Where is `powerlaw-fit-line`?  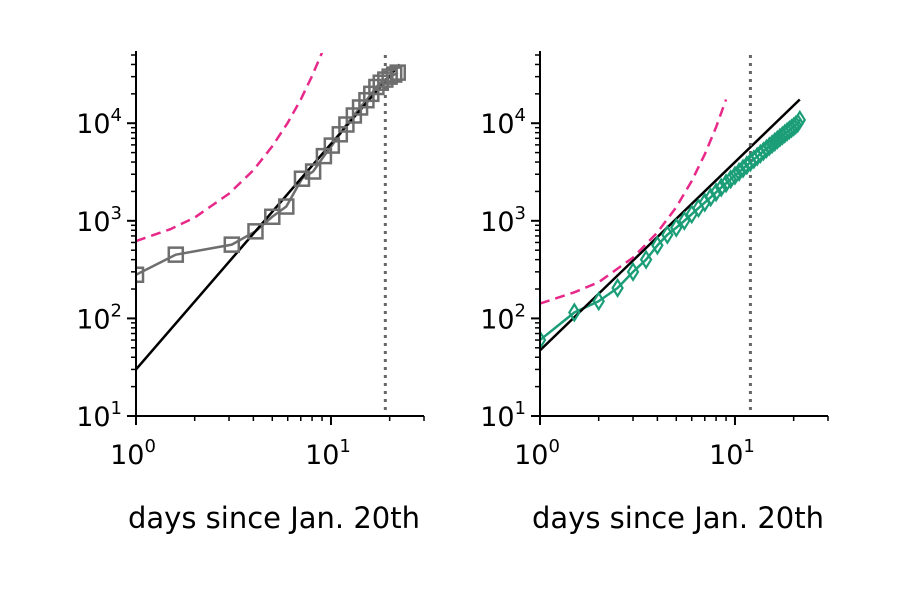
powerlaw-fit-line is located at coordinates (670, 225).